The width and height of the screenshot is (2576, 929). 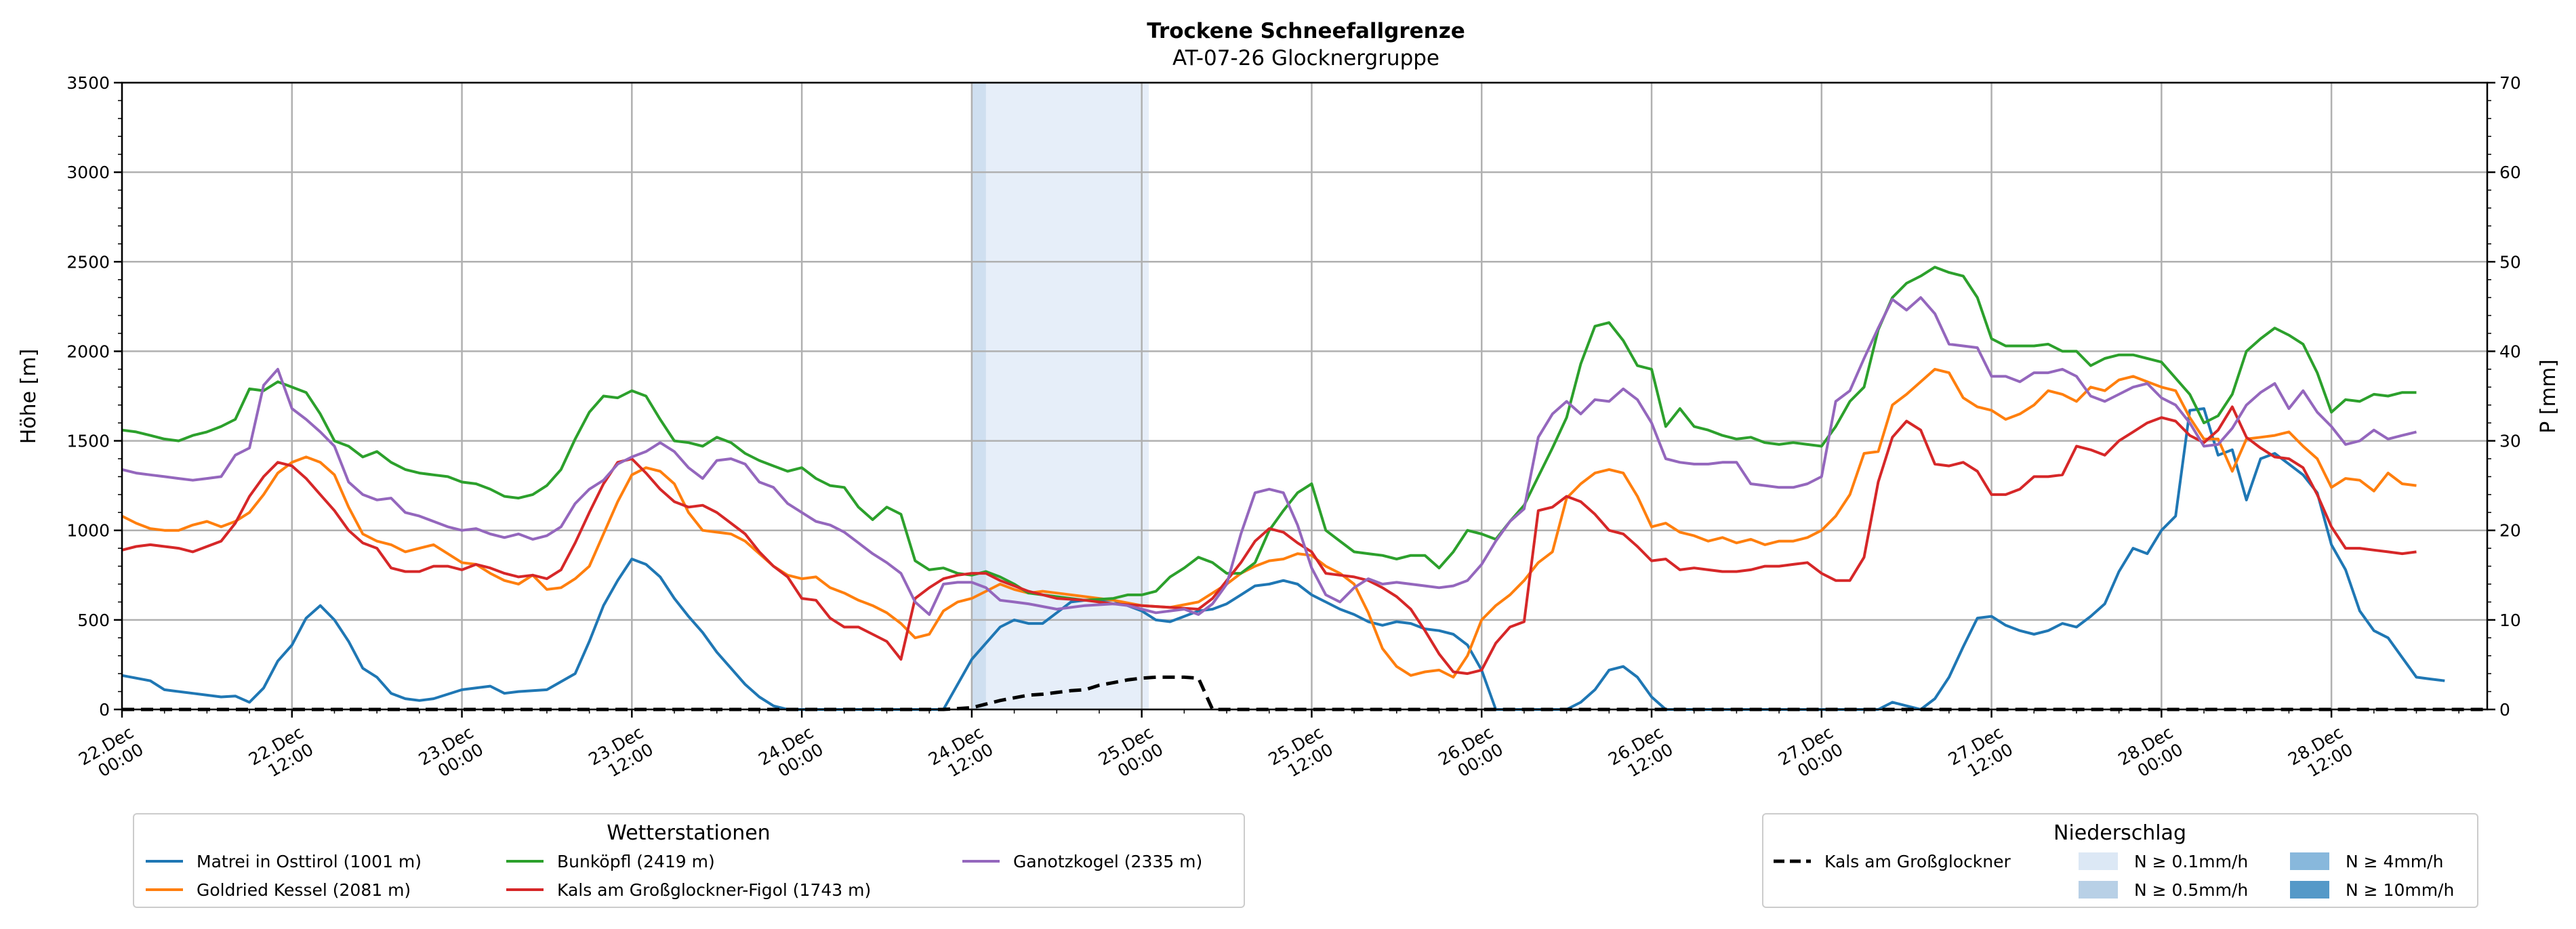 I want to click on legend-precip-title: Niederschlag, so click(x=2119, y=833).